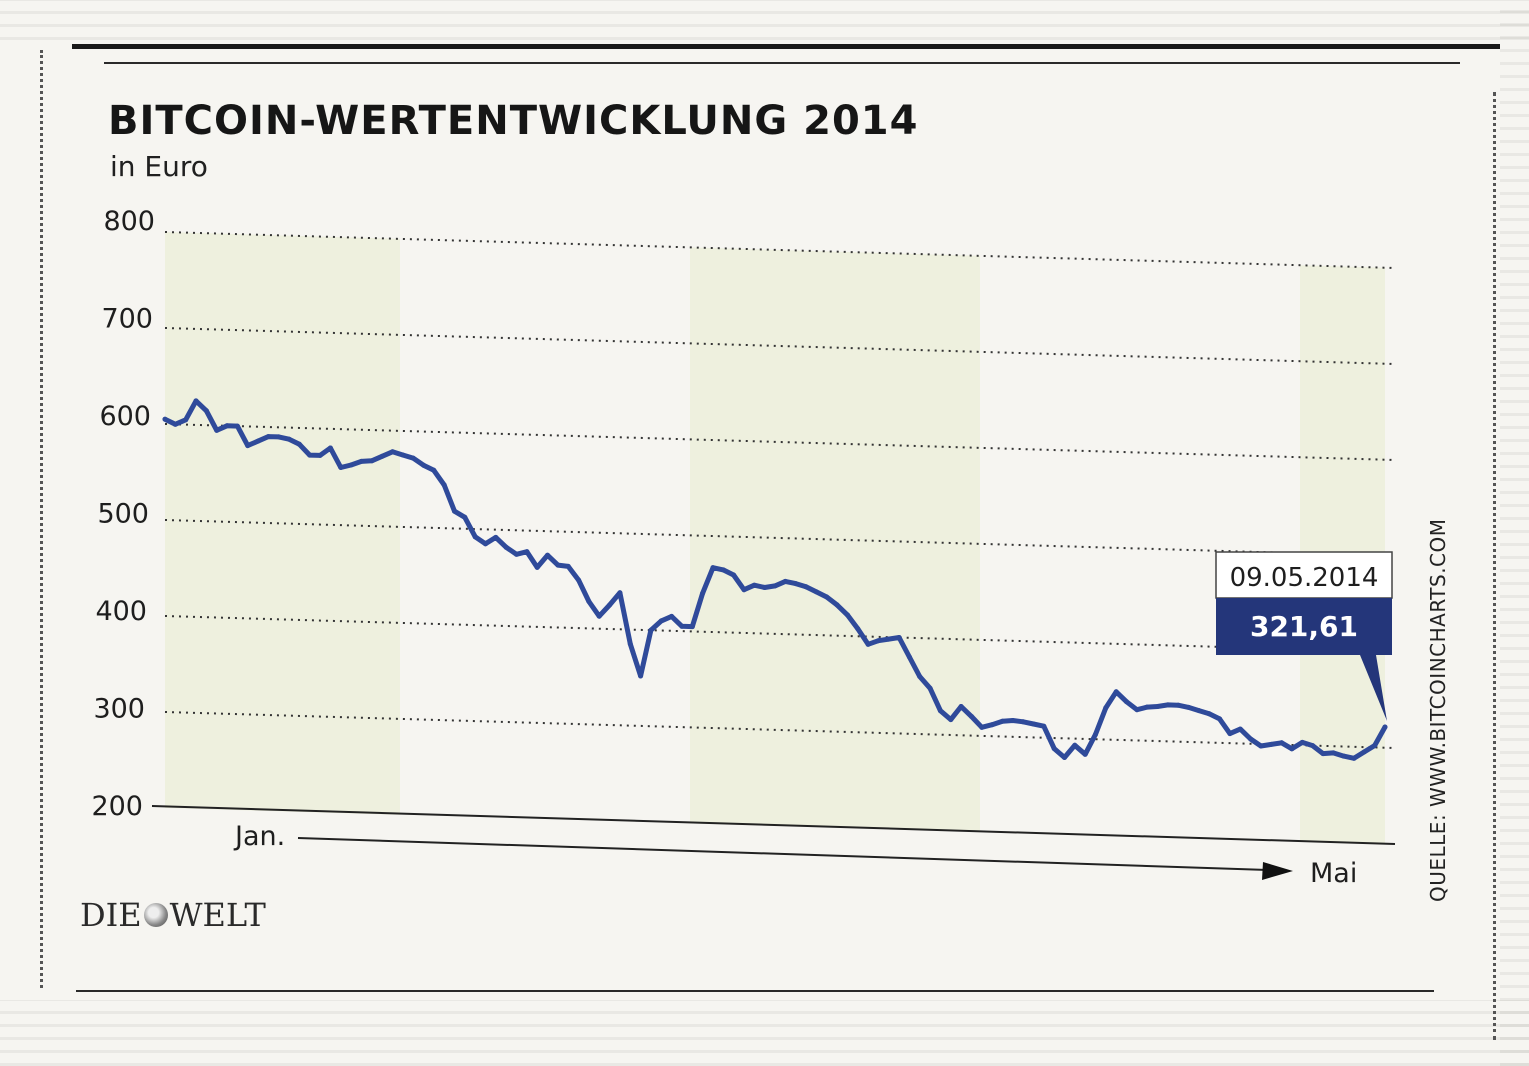  I want to click on y-tick-label-200: 200, so click(117, 806).